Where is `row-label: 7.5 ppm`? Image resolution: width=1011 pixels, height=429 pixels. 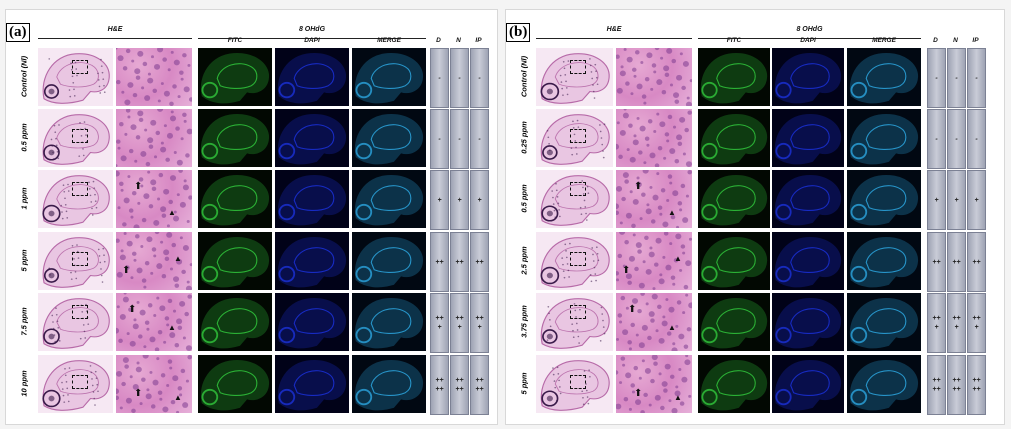 row-label: 7.5 ppm is located at coordinates (24, 321).